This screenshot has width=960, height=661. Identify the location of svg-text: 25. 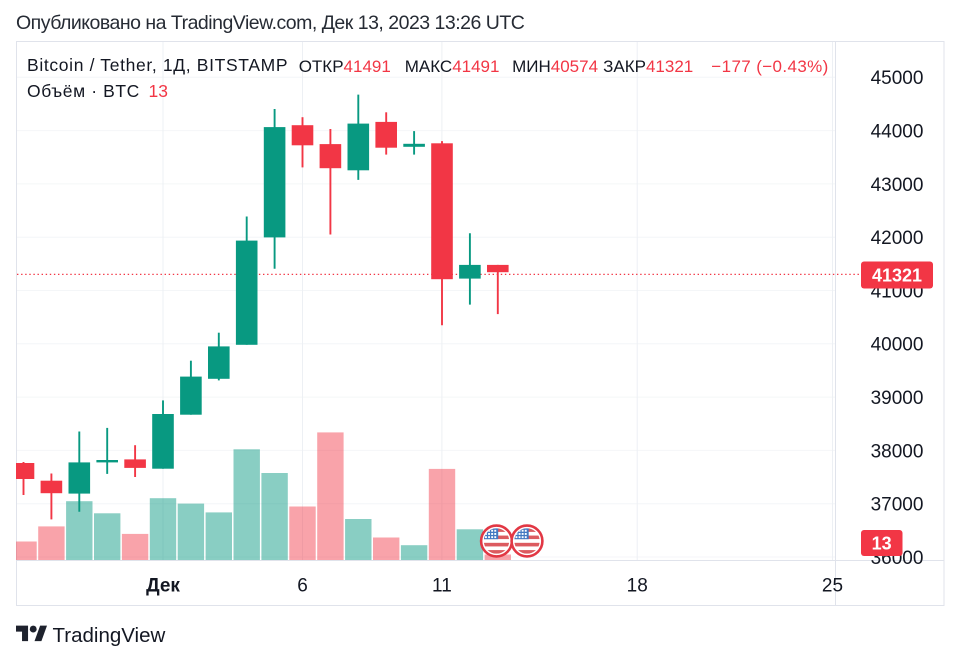
(832, 586).